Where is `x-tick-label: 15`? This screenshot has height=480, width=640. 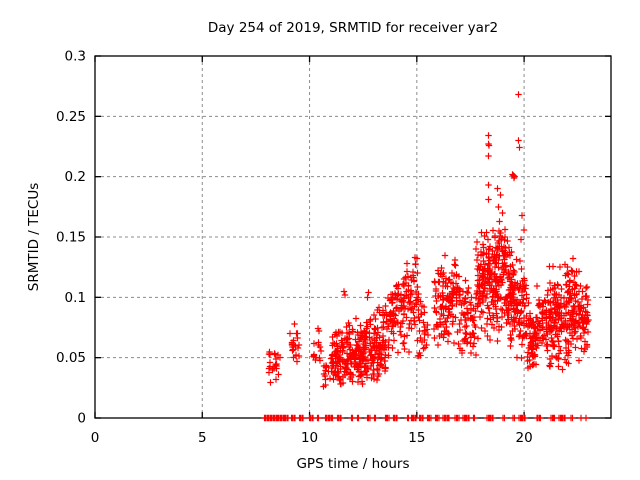 x-tick-label: 15 is located at coordinates (416, 438).